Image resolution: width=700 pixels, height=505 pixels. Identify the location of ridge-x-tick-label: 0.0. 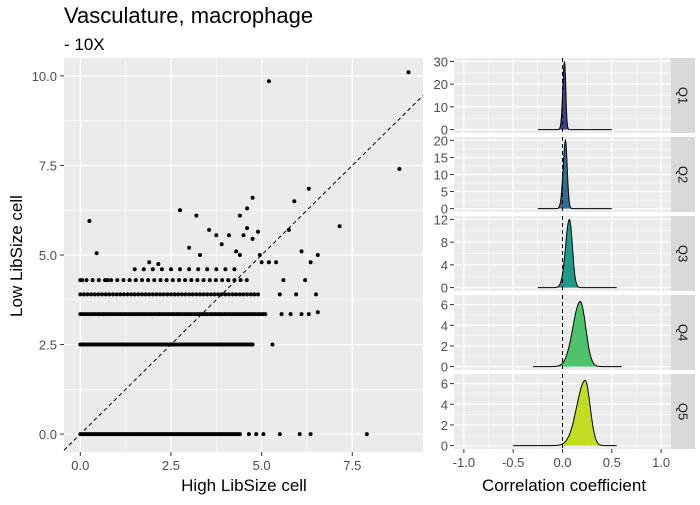
(562, 462).